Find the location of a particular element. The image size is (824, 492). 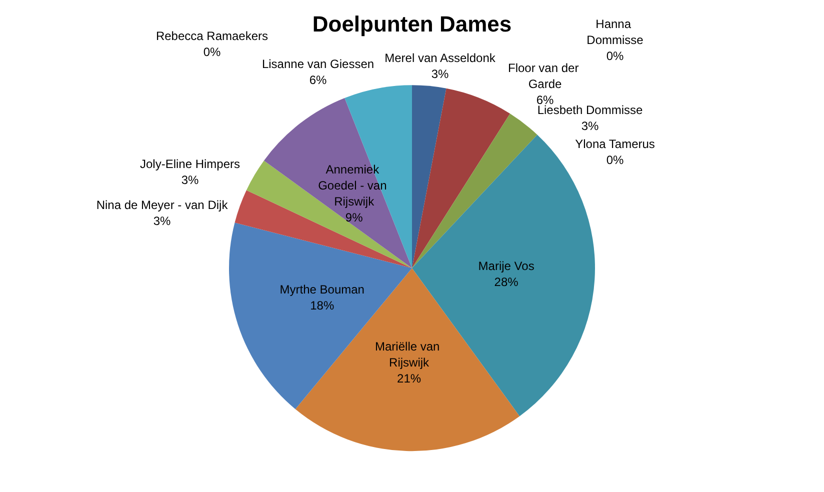

slice-label: Myrthe Bouman is located at coordinates (322, 289).